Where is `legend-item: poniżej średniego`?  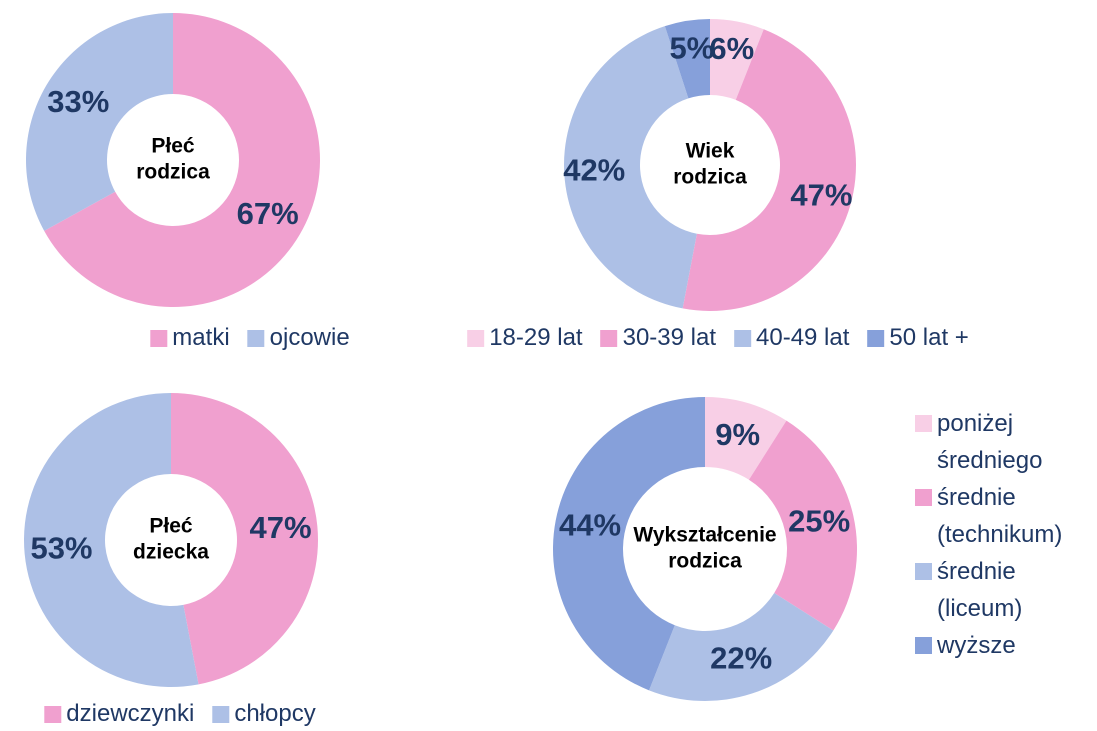 legend-item: poniżej średniego is located at coordinates (1005, 442).